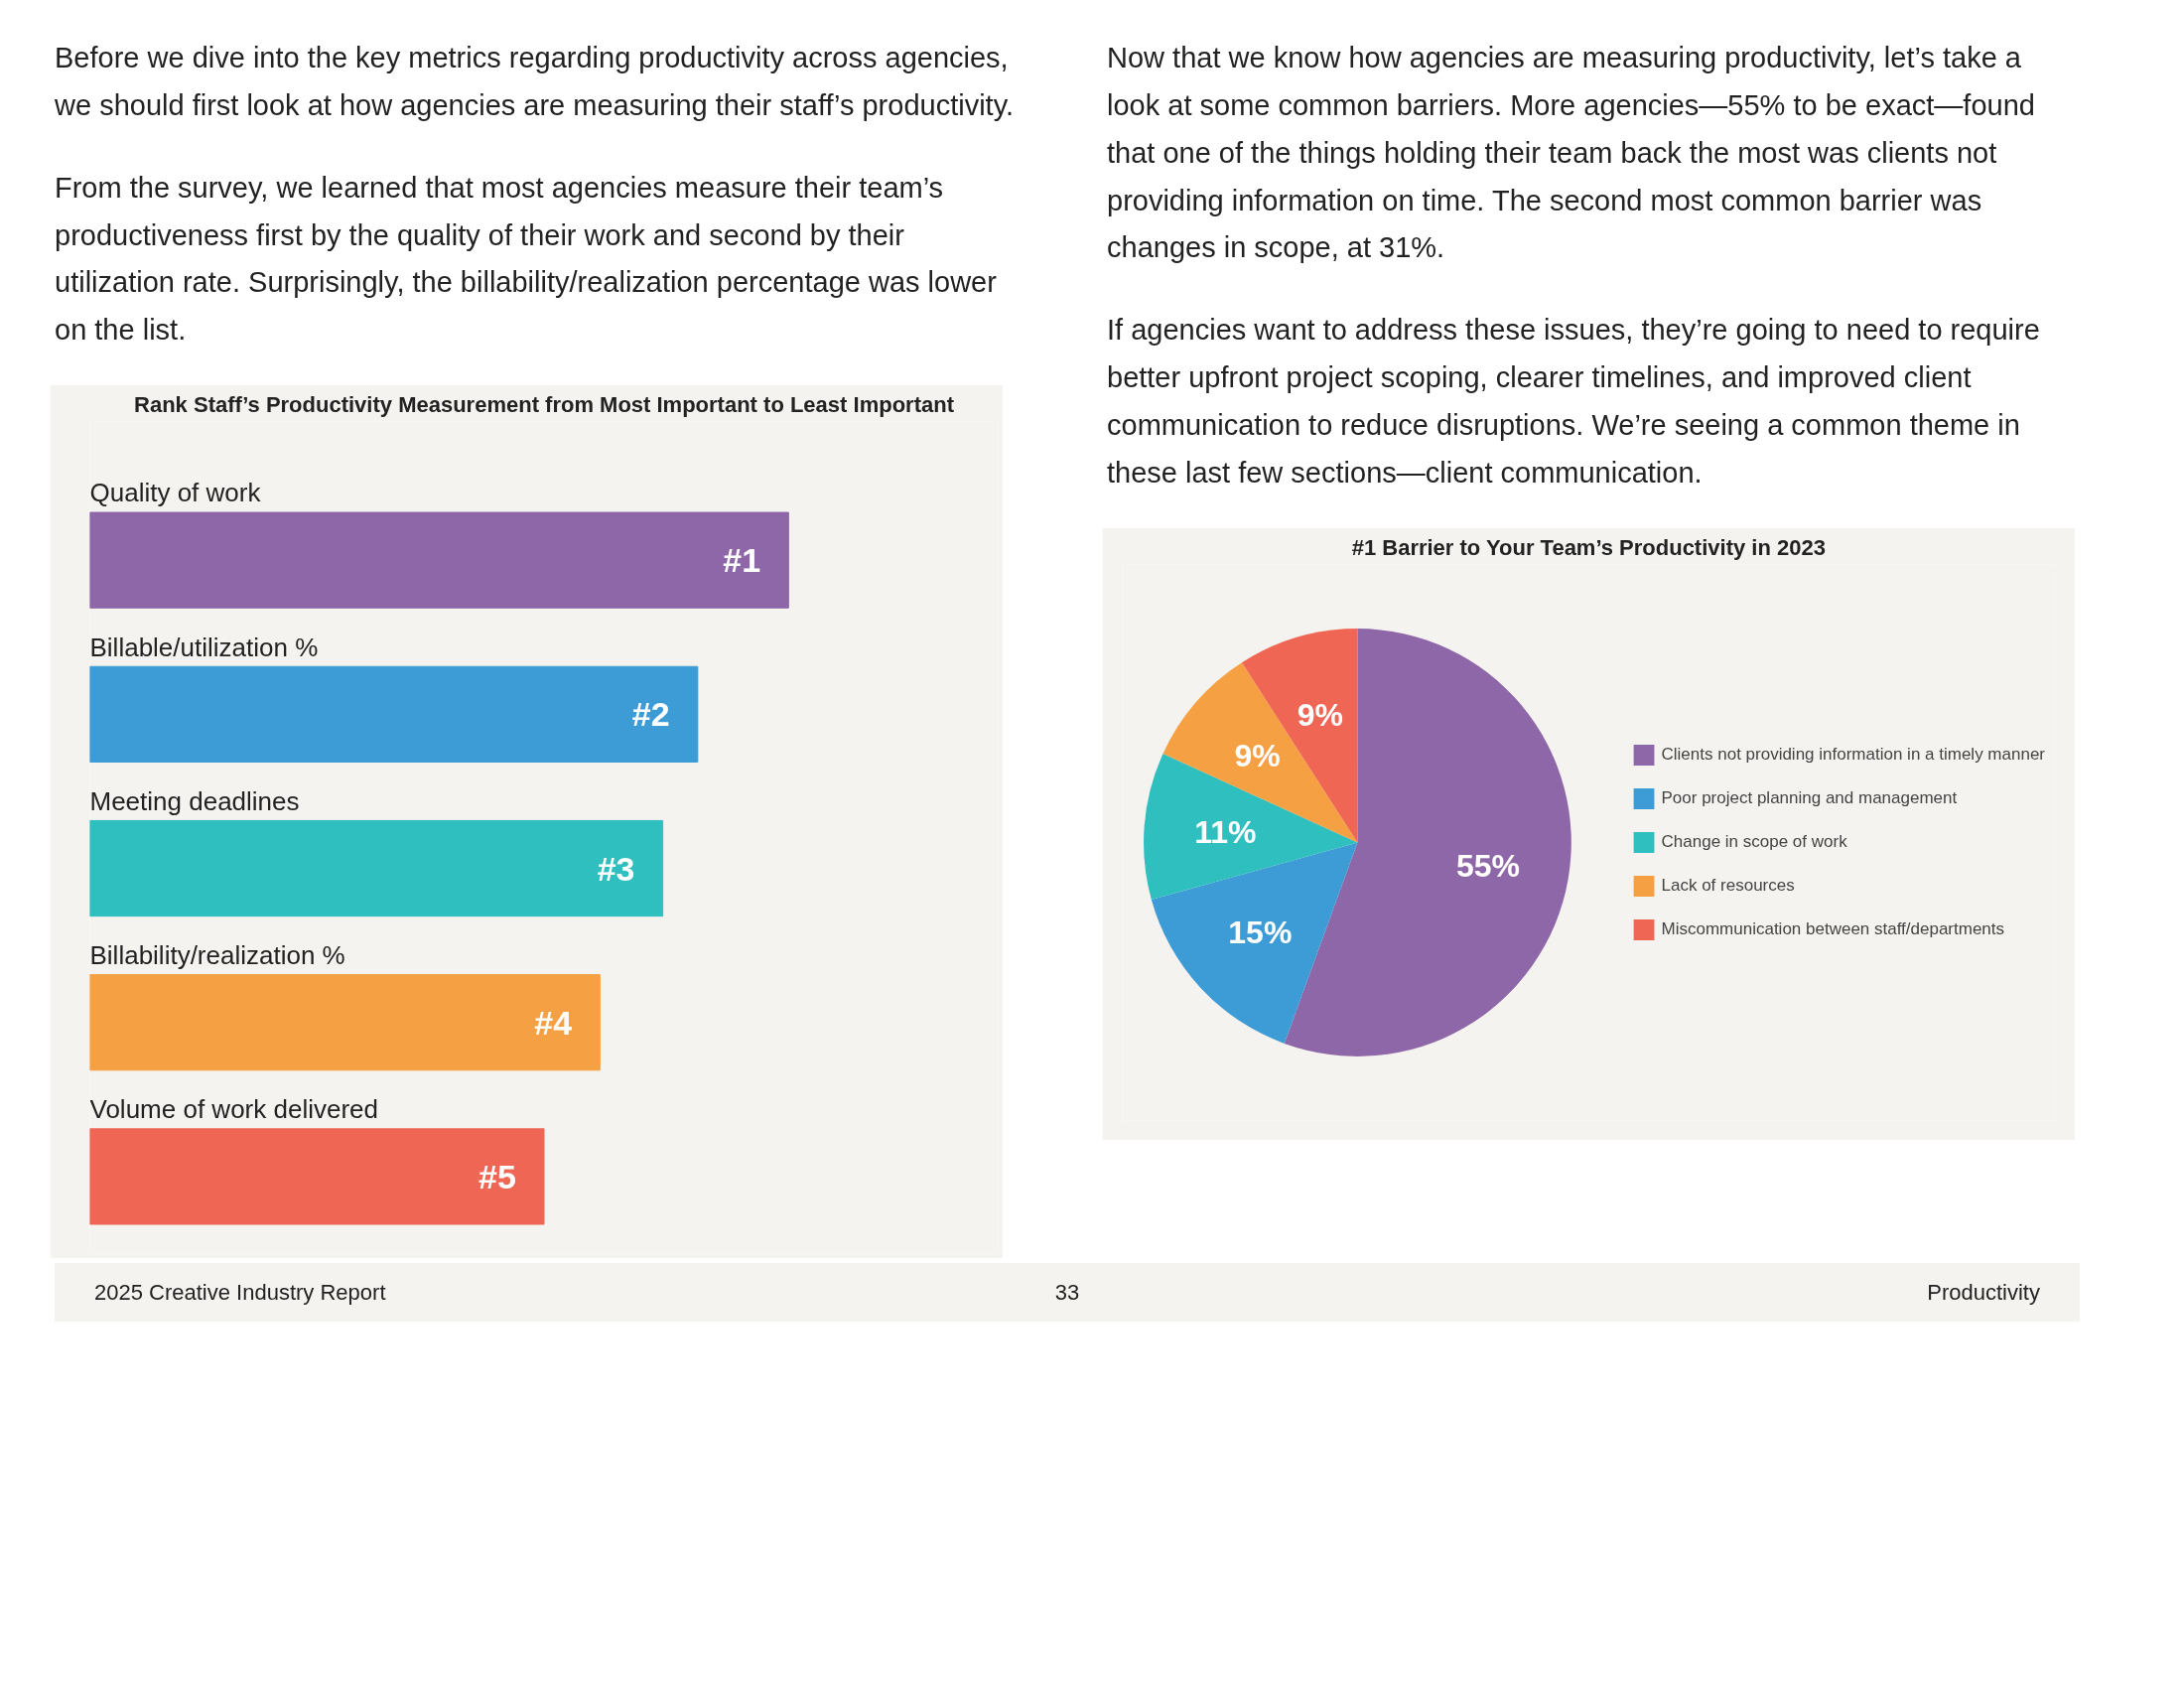 This screenshot has width=2184, height=1688. What do you see at coordinates (1728, 885) in the screenshot?
I see `legend-label: Lack of resources` at bounding box center [1728, 885].